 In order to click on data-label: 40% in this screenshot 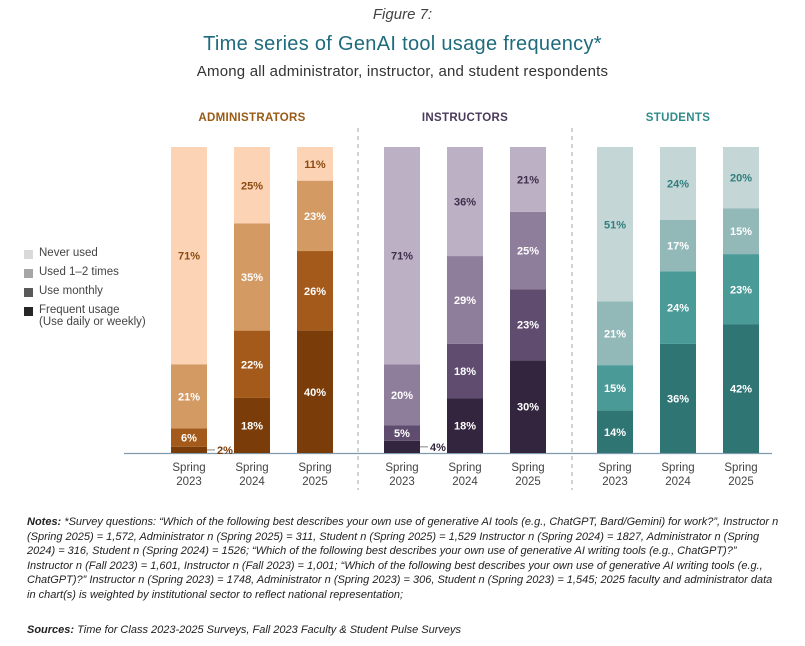, I will do `click(315, 393)`.